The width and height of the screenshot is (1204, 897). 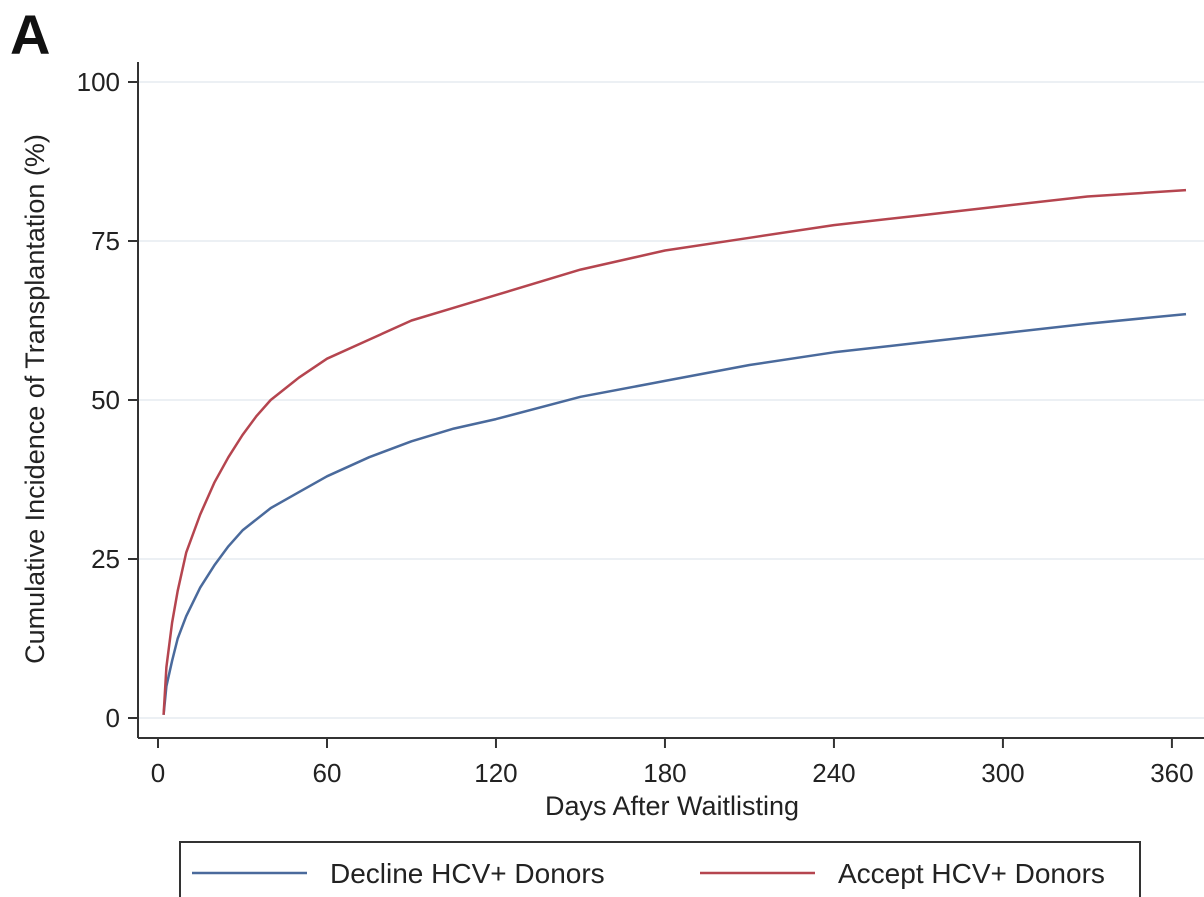 What do you see at coordinates (98, 82) in the screenshot?
I see `y-tick-label: 100` at bounding box center [98, 82].